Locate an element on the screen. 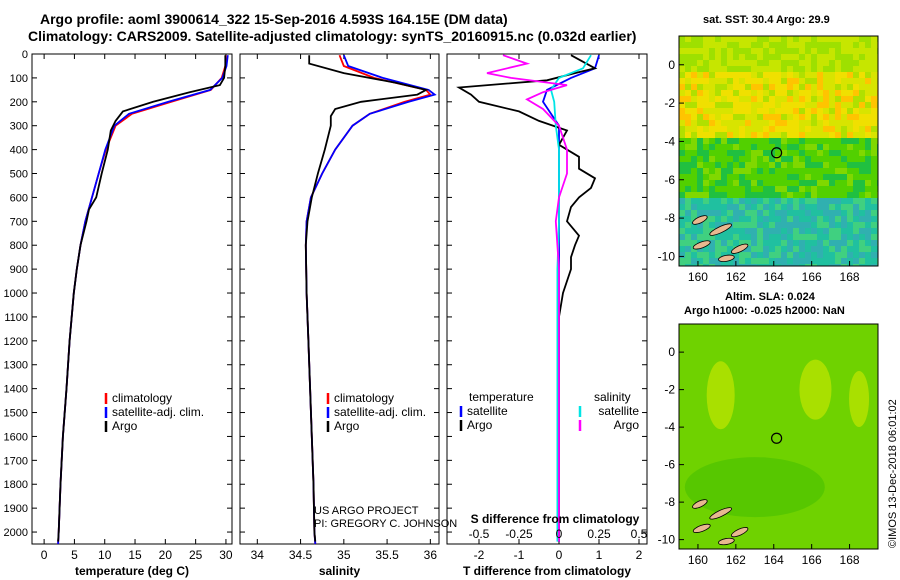 The image size is (900, 580). sst-map-title: sat. SST: 30.4 Argo: 29.9 is located at coordinates (766, 20).